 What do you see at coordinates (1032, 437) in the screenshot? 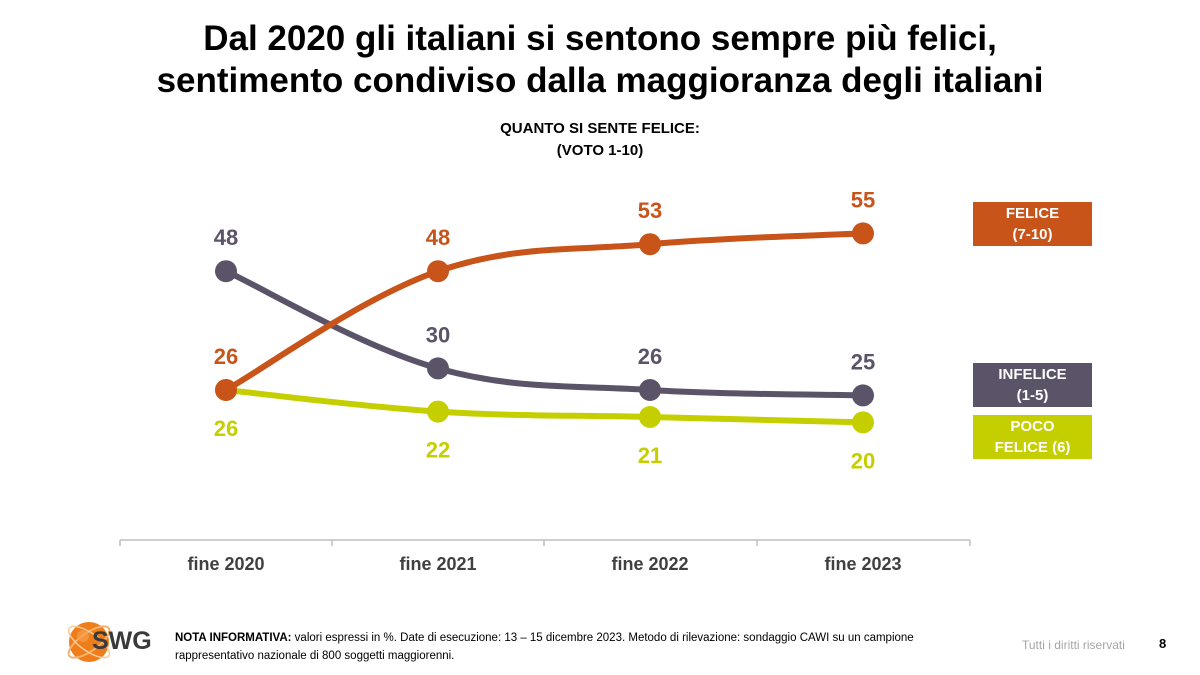
I see `legend-poco-felice: POCO FELICE (6)` at bounding box center [1032, 437].